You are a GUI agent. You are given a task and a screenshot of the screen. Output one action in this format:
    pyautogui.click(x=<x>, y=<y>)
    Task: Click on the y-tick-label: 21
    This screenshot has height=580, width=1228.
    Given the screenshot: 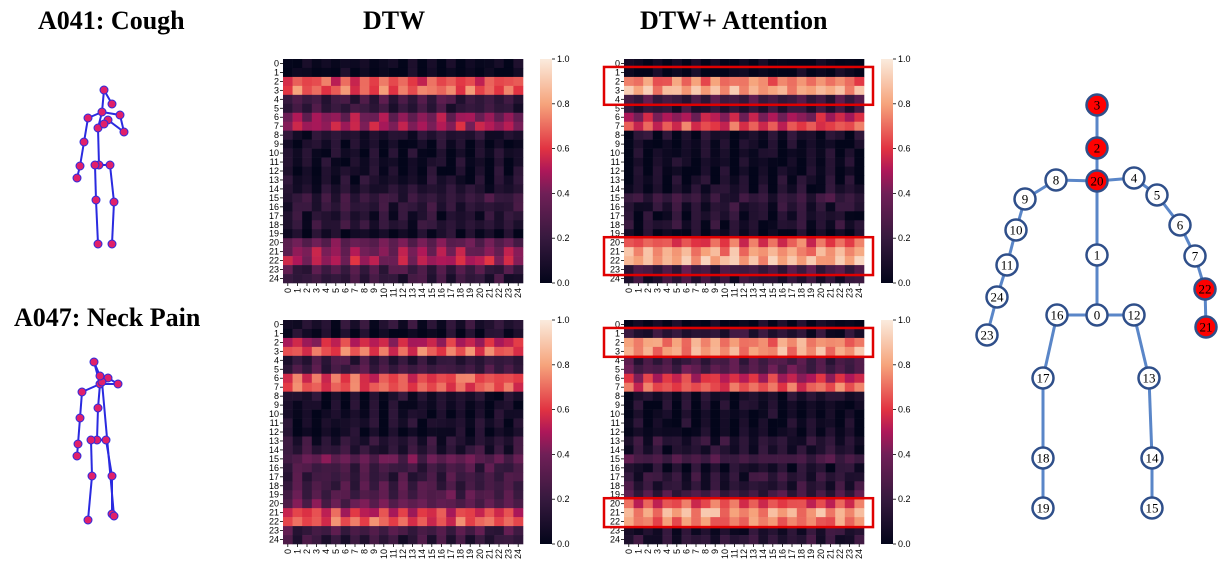 What is the action you would take?
    pyautogui.click(x=615, y=252)
    